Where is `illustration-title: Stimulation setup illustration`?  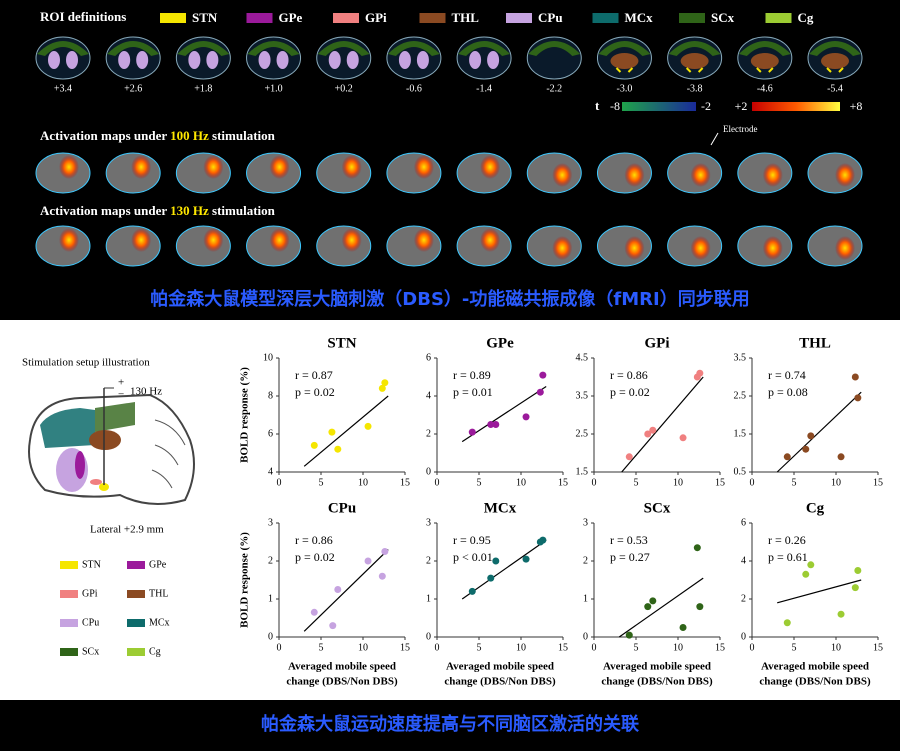
illustration-title: Stimulation setup illustration is located at coordinates (86, 363).